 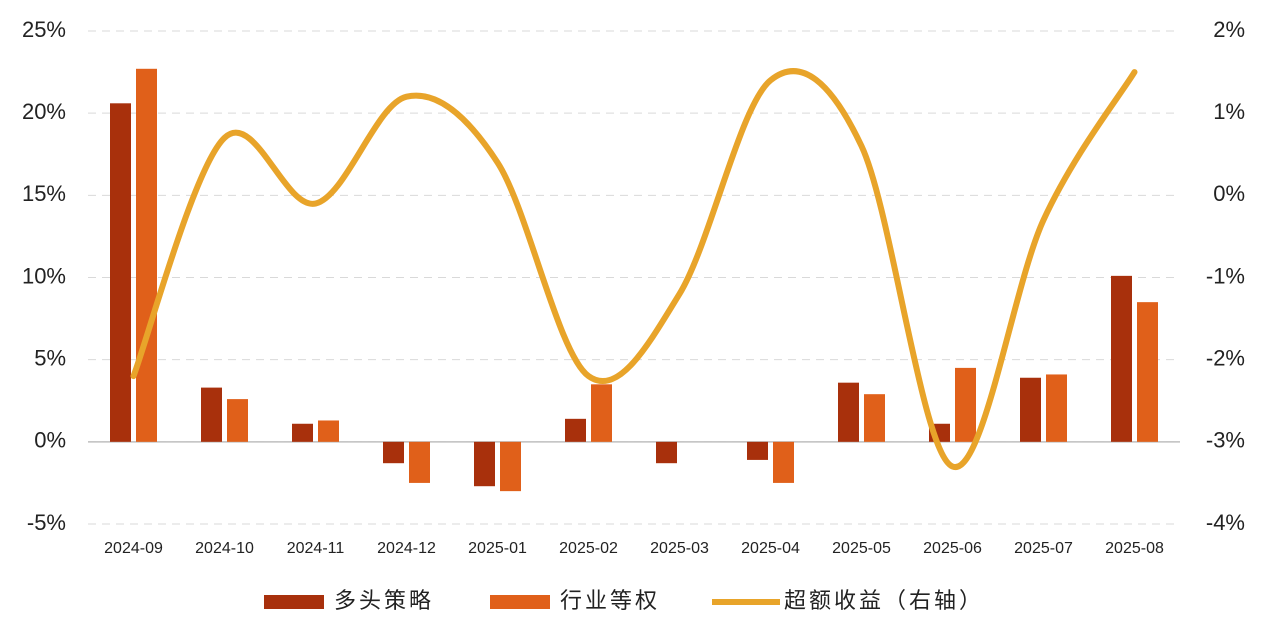 I want to click on x-tick-label: 2024-09, so click(x=133, y=548).